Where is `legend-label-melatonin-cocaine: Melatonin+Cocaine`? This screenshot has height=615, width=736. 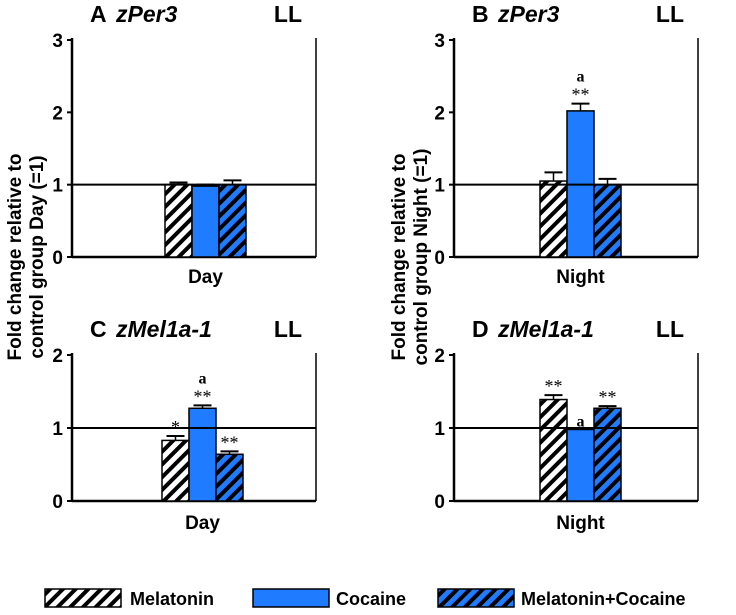 legend-label-melatonin-cocaine: Melatonin+Cocaine is located at coordinates (603, 599).